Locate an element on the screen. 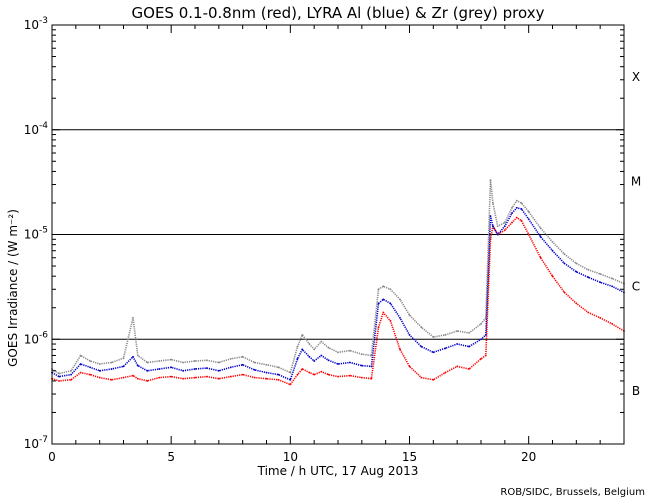 The height and width of the screenshot is (500, 650). x-tick-label-0: 0 is located at coordinates (52, 457).